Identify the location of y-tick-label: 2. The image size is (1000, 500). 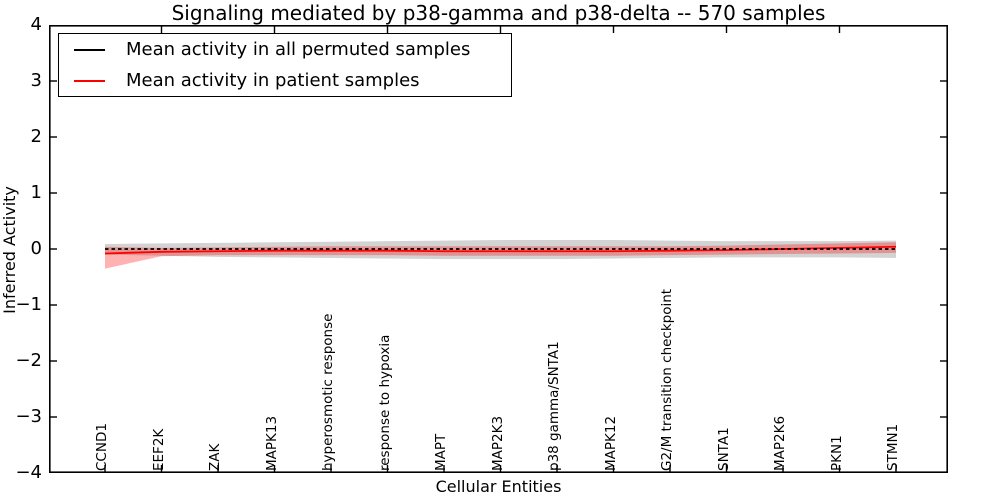
(36, 136).